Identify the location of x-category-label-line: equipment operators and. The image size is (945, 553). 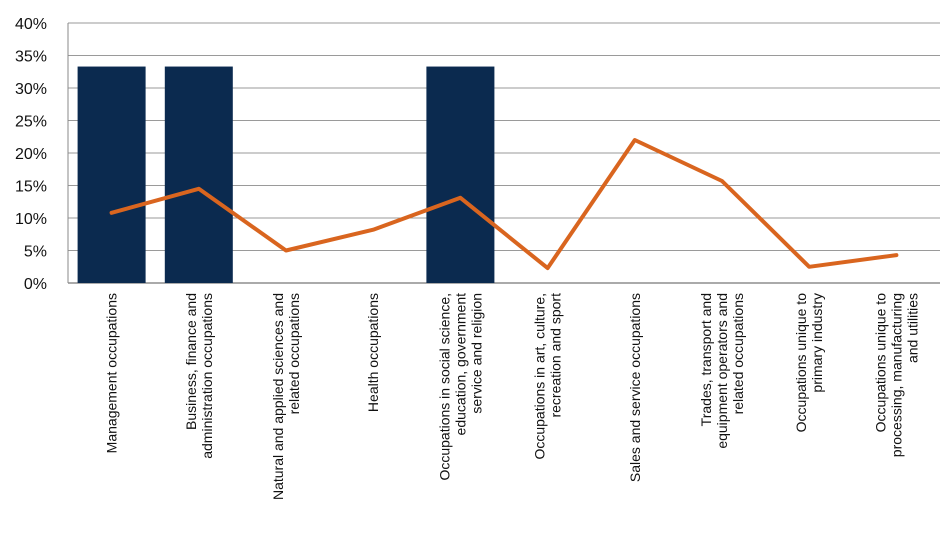
(722, 371).